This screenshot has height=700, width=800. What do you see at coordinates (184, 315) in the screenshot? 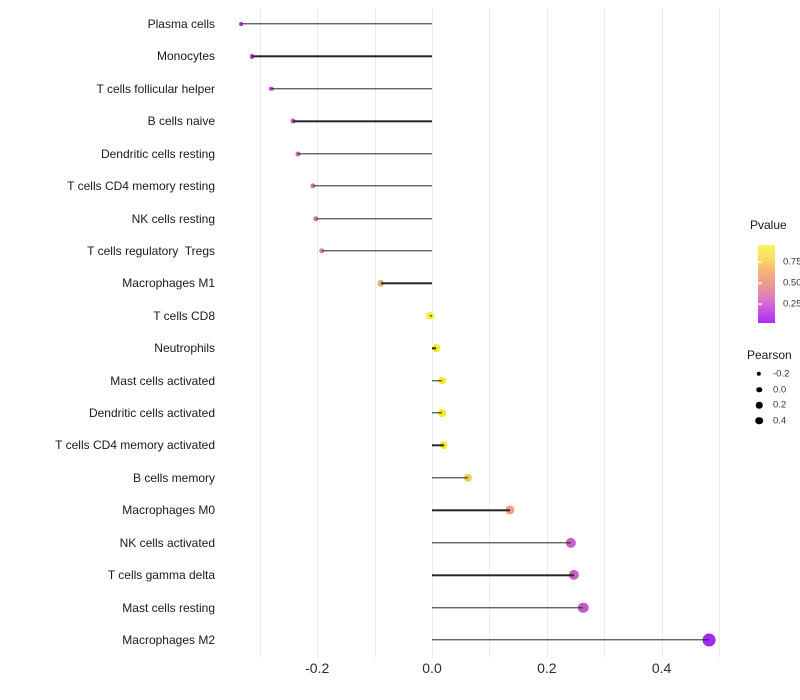
I see `y-axis-label: T cells CD8` at bounding box center [184, 315].